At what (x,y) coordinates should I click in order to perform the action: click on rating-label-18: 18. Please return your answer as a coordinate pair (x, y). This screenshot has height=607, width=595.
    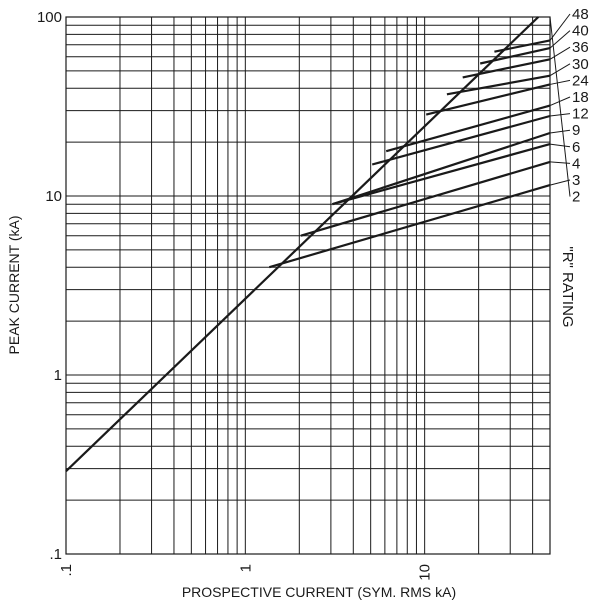
    Looking at the image, I should click on (580, 97).